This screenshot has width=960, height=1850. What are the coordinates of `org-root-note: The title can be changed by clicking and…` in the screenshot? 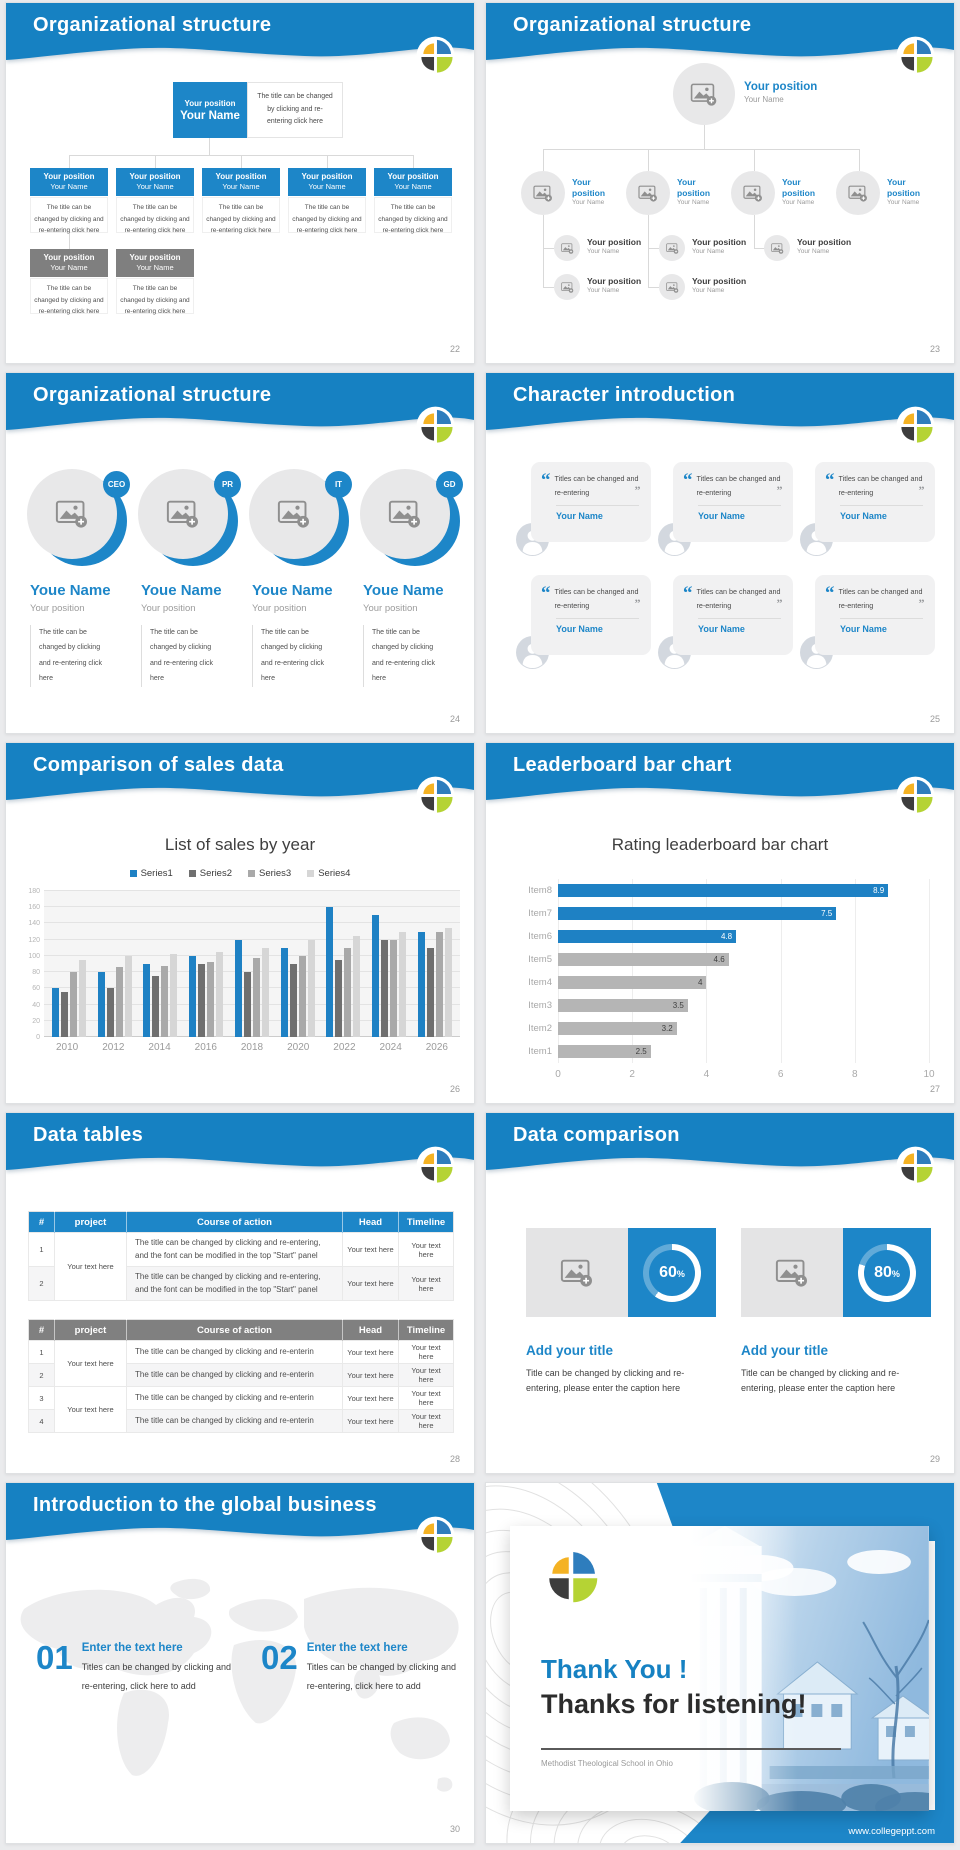 It's located at (295, 110).